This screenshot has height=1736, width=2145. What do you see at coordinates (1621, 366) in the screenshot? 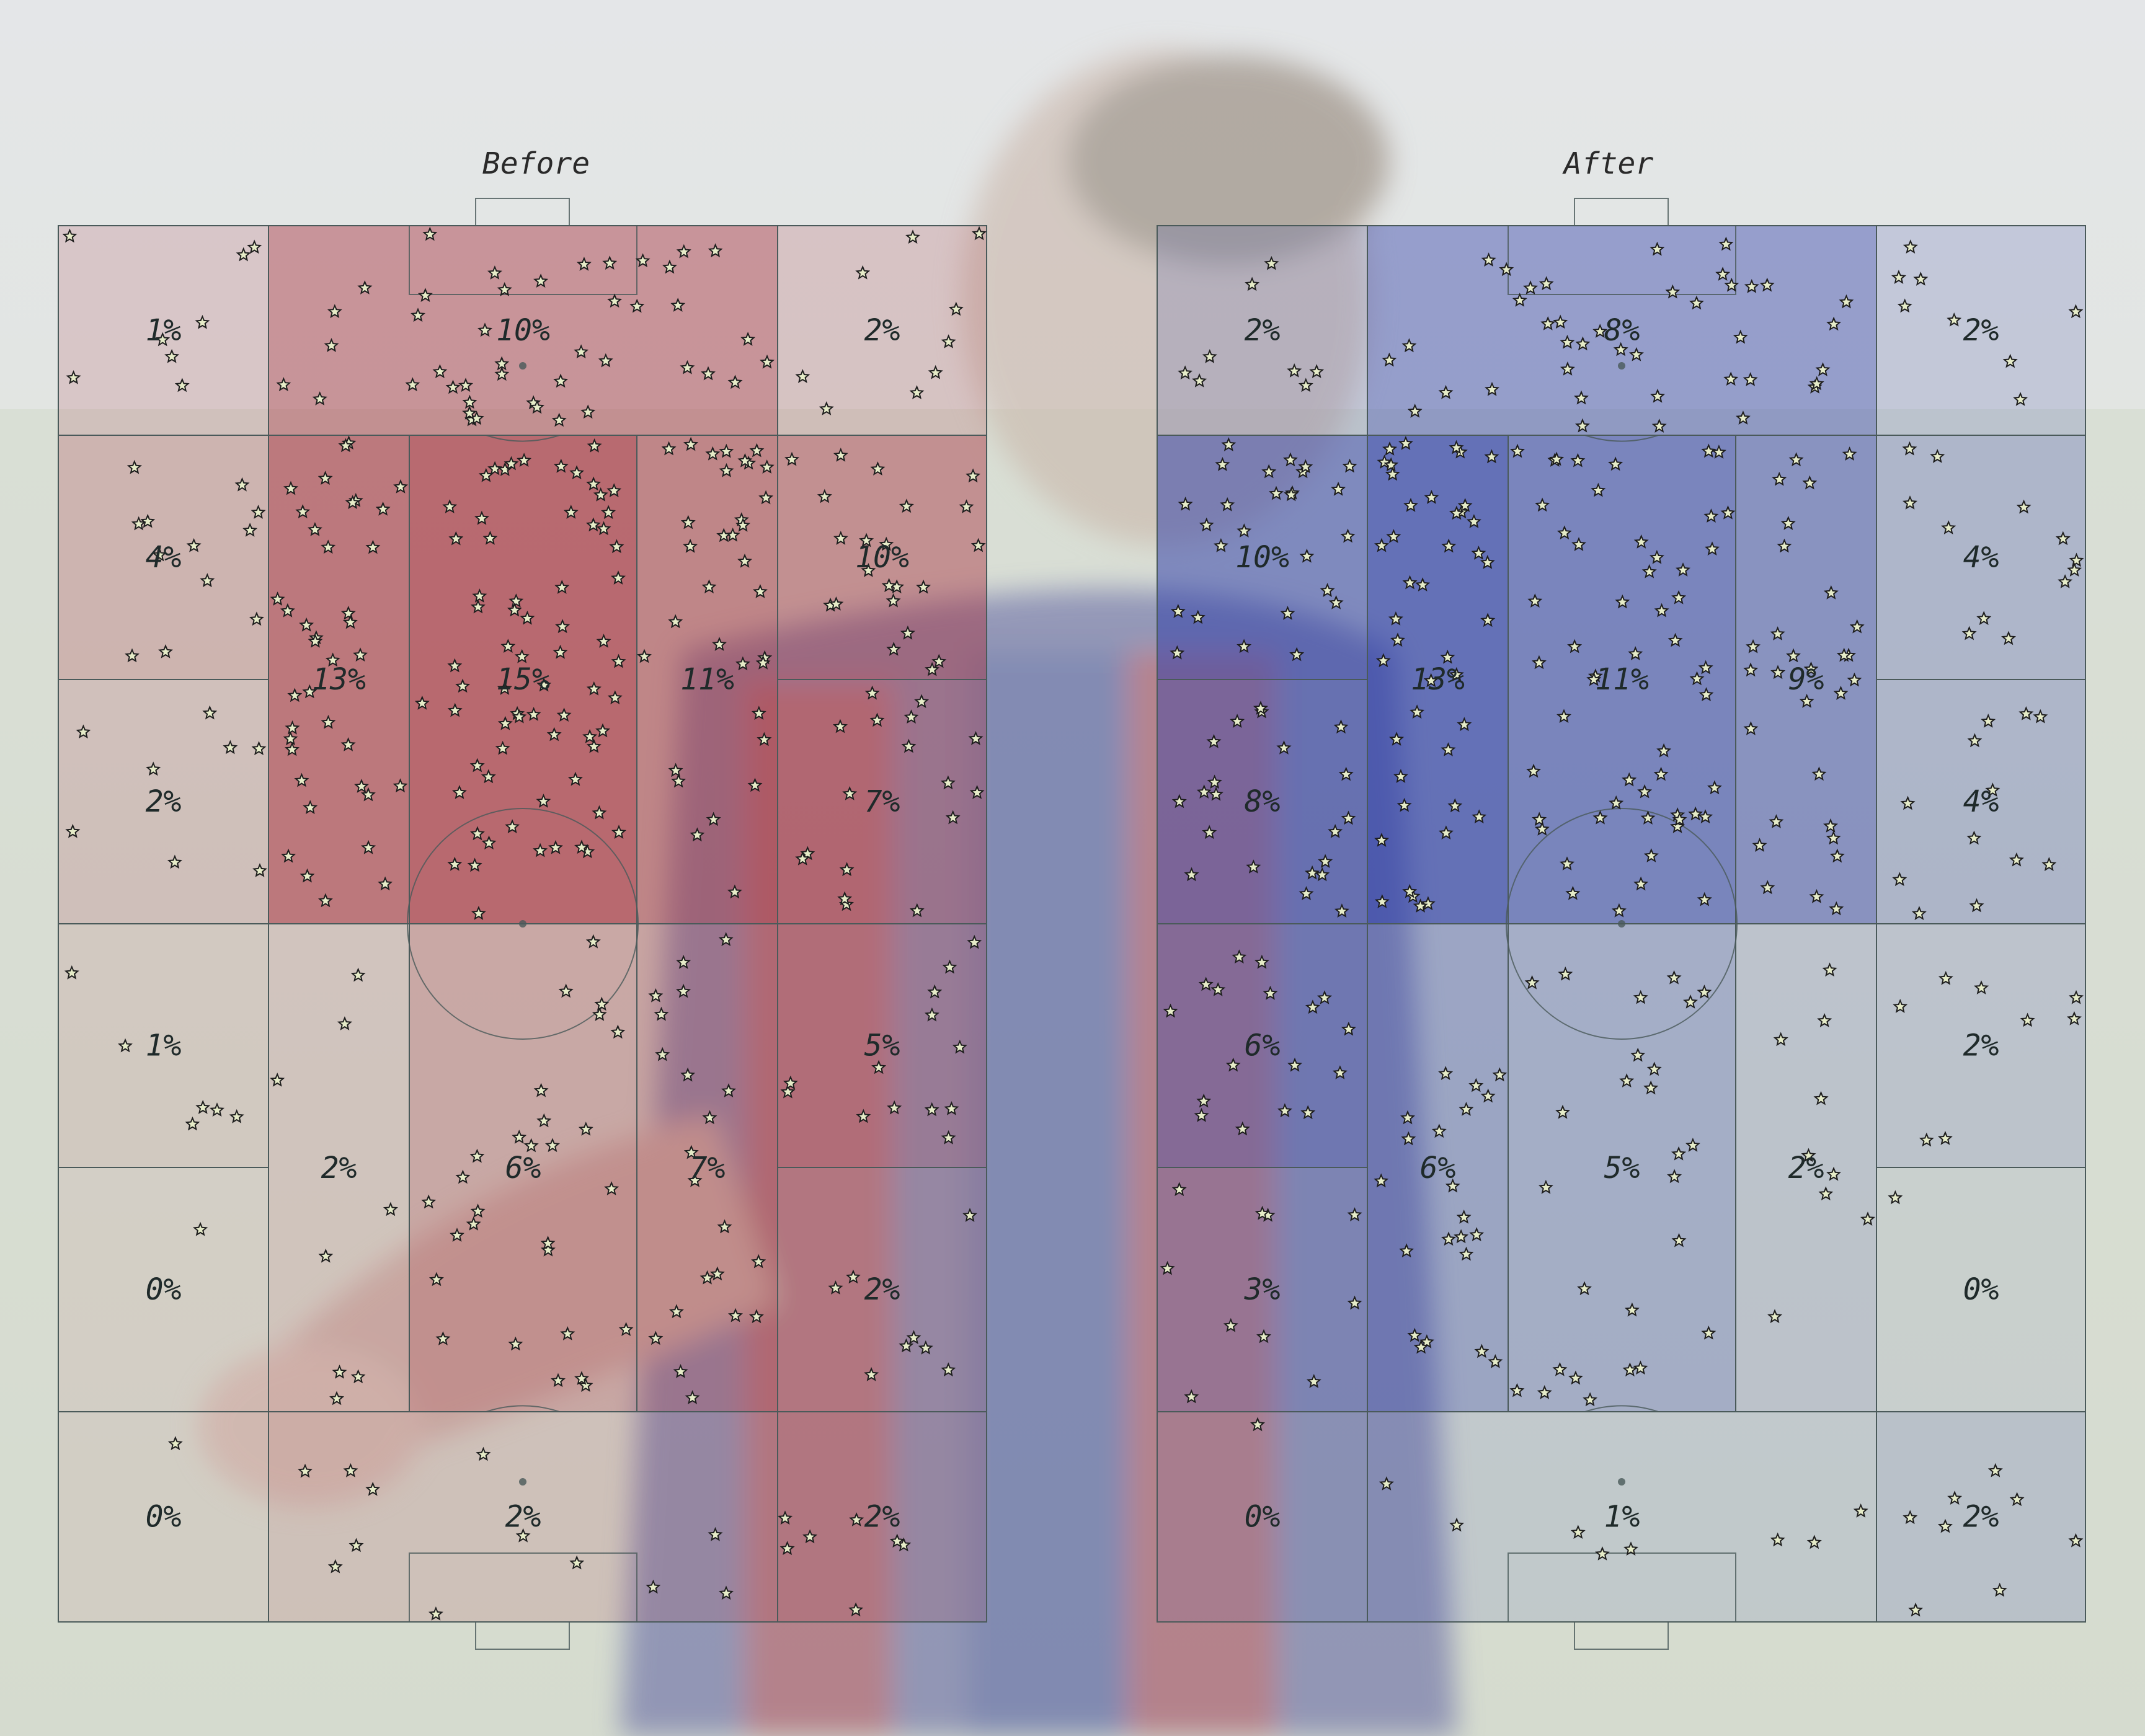
I see `top-penalty-spot` at bounding box center [1621, 366].